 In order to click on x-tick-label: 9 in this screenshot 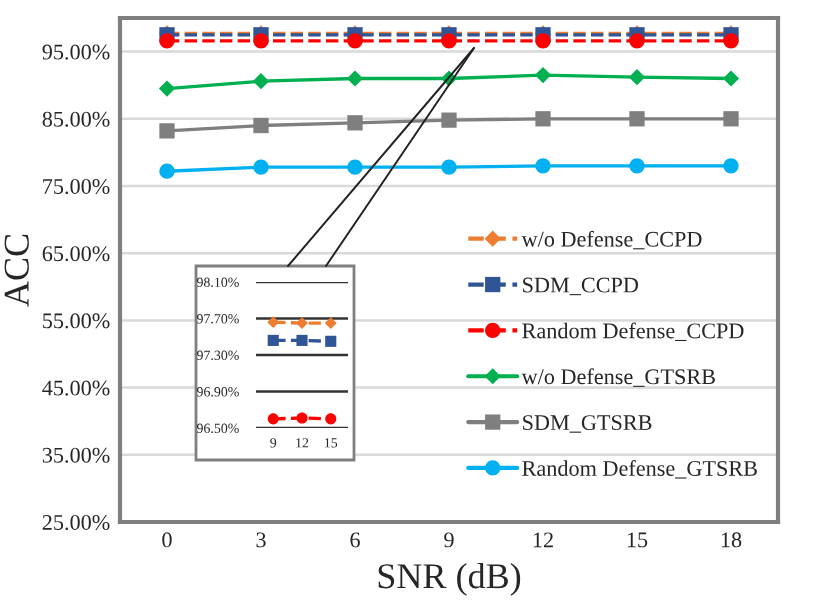, I will do `click(449, 540)`.